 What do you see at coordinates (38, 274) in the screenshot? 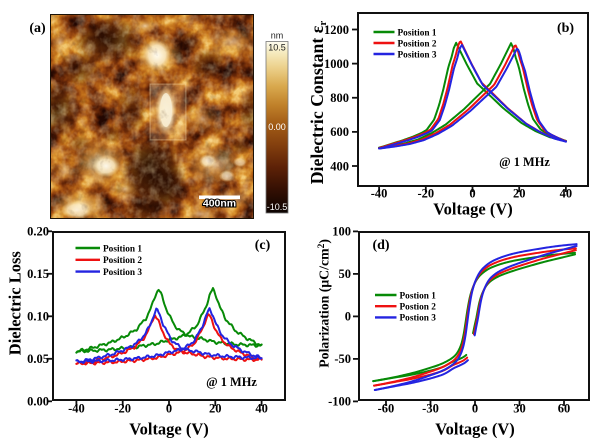
I see `svg-text: 0.15` at bounding box center [38, 274].